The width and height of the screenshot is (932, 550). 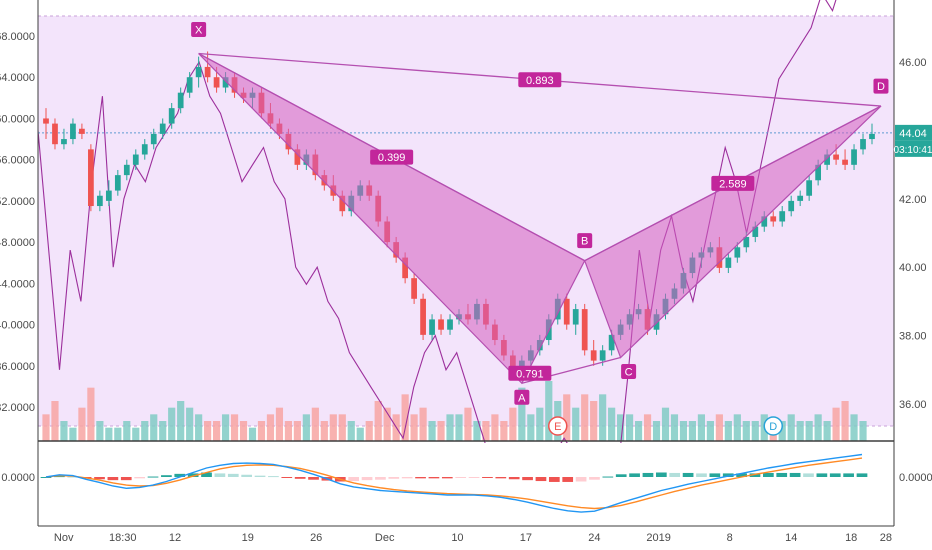 What do you see at coordinates (584, 242) in the screenshot?
I see `pattern-point-b: B` at bounding box center [584, 242].